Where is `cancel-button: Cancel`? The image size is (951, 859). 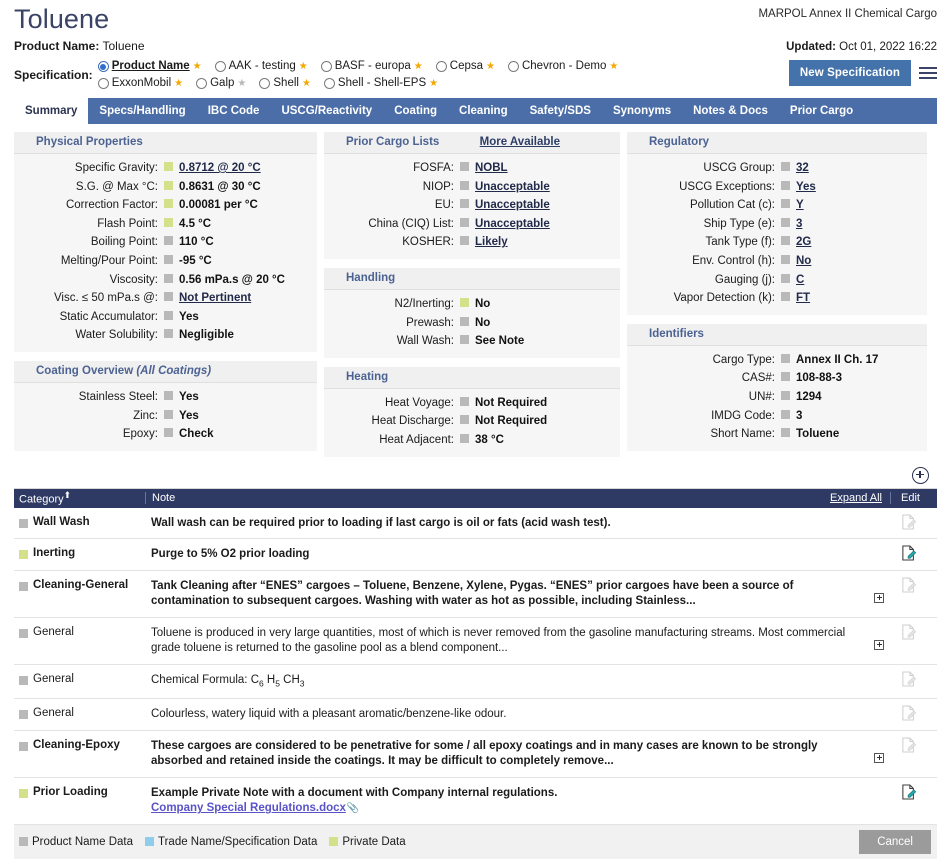
cancel-button: Cancel is located at coordinates (895, 841).